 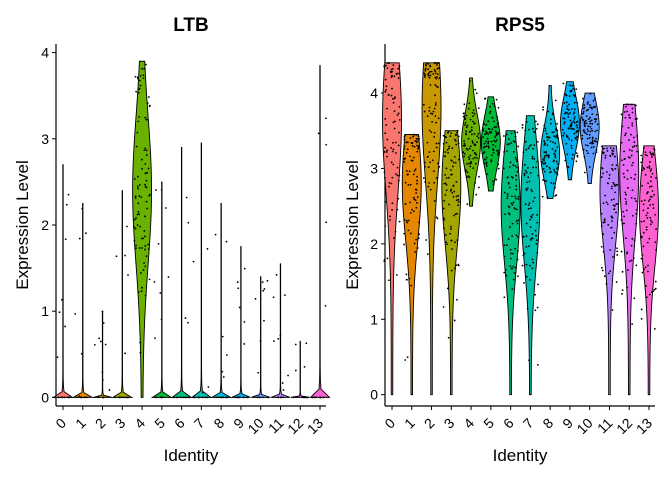 I want to click on x-tick-label: 5, so click(x=159, y=423).